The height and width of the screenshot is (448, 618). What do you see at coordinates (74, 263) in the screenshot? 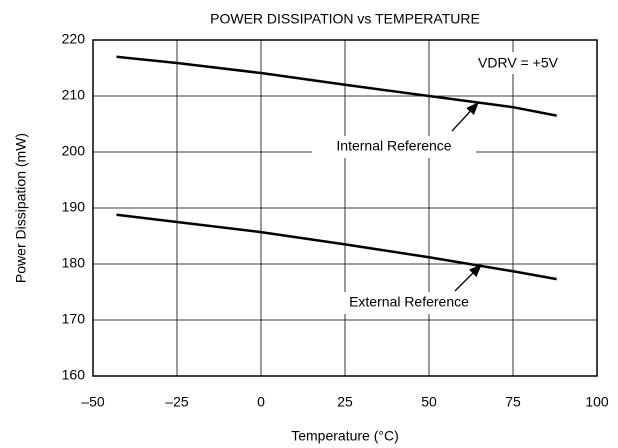
I see `y-tick-label: 180` at bounding box center [74, 263].